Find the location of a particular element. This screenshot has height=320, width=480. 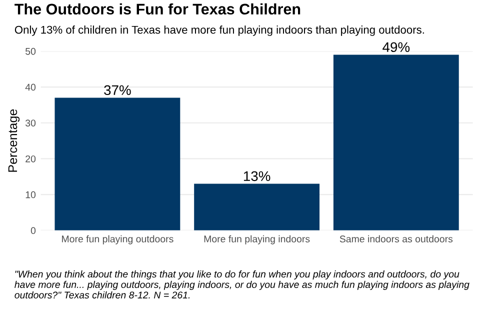

data-label: 37% is located at coordinates (117, 90).